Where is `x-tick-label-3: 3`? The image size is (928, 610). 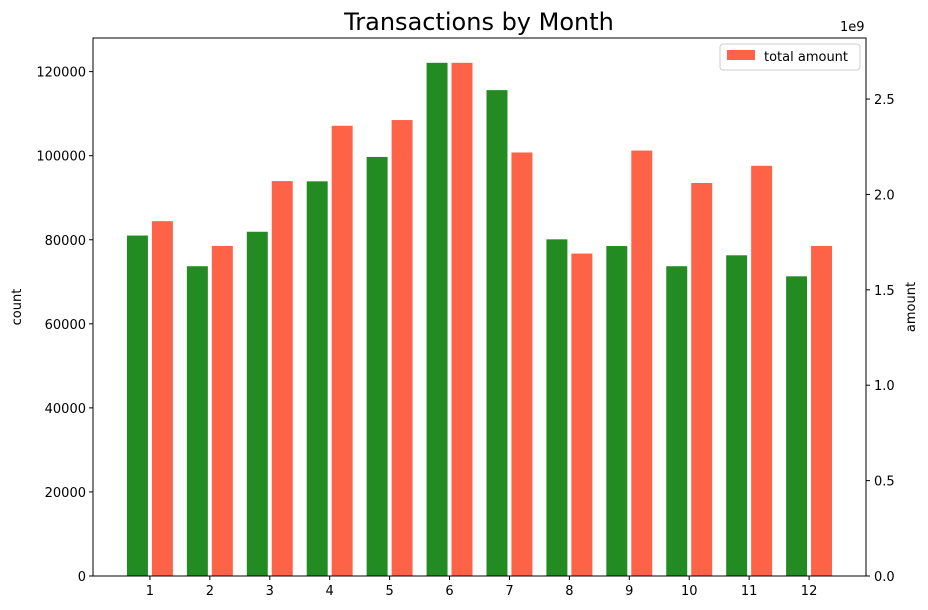 x-tick-label-3: 3 is located at coordinates (270, 591).